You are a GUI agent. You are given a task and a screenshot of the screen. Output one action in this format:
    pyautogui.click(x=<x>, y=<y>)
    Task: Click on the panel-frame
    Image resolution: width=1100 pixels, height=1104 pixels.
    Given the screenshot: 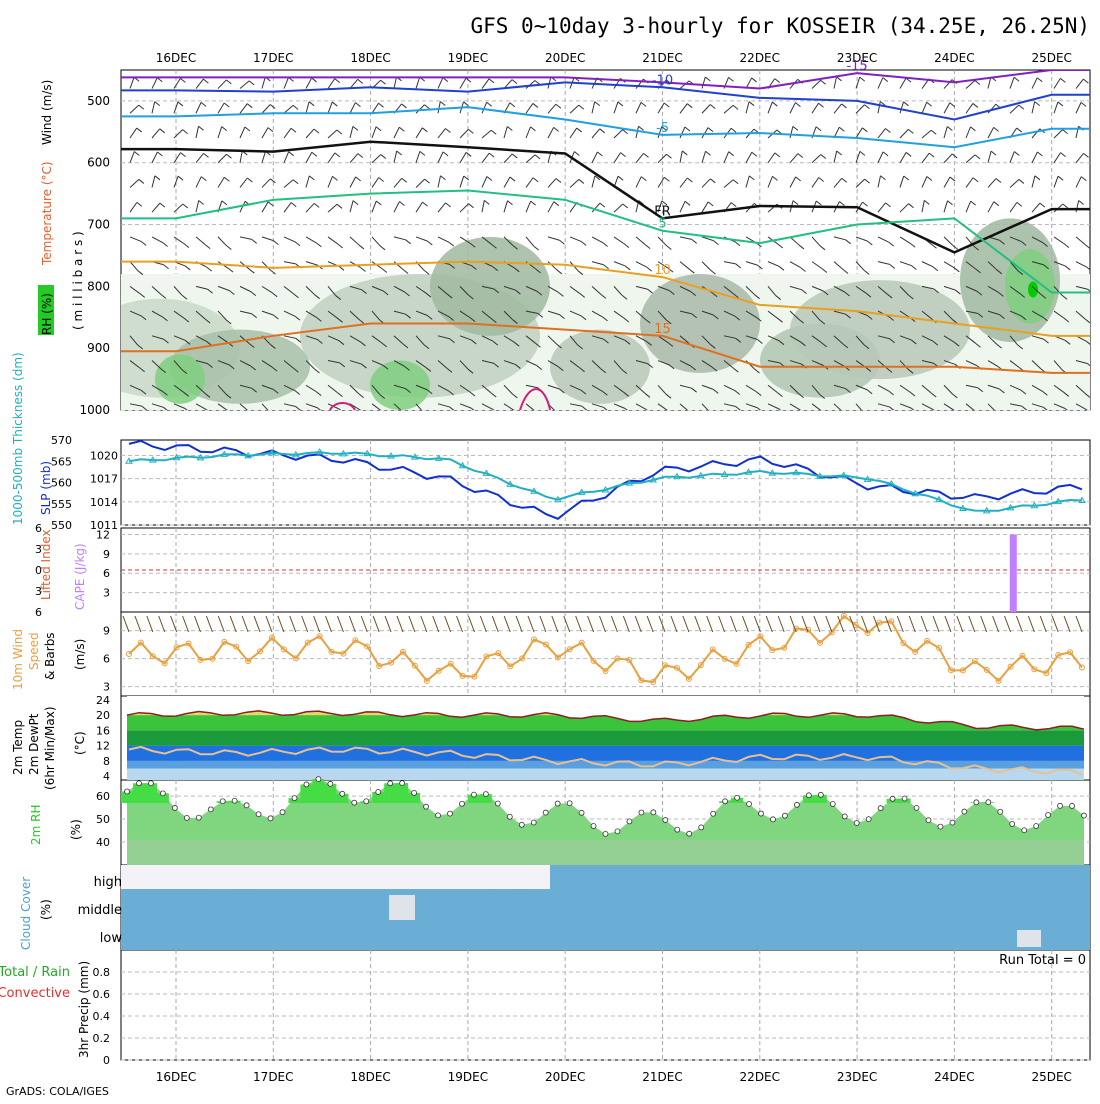 What is the action you would take?
    pyautogui.click(x=605, y=1005)
    